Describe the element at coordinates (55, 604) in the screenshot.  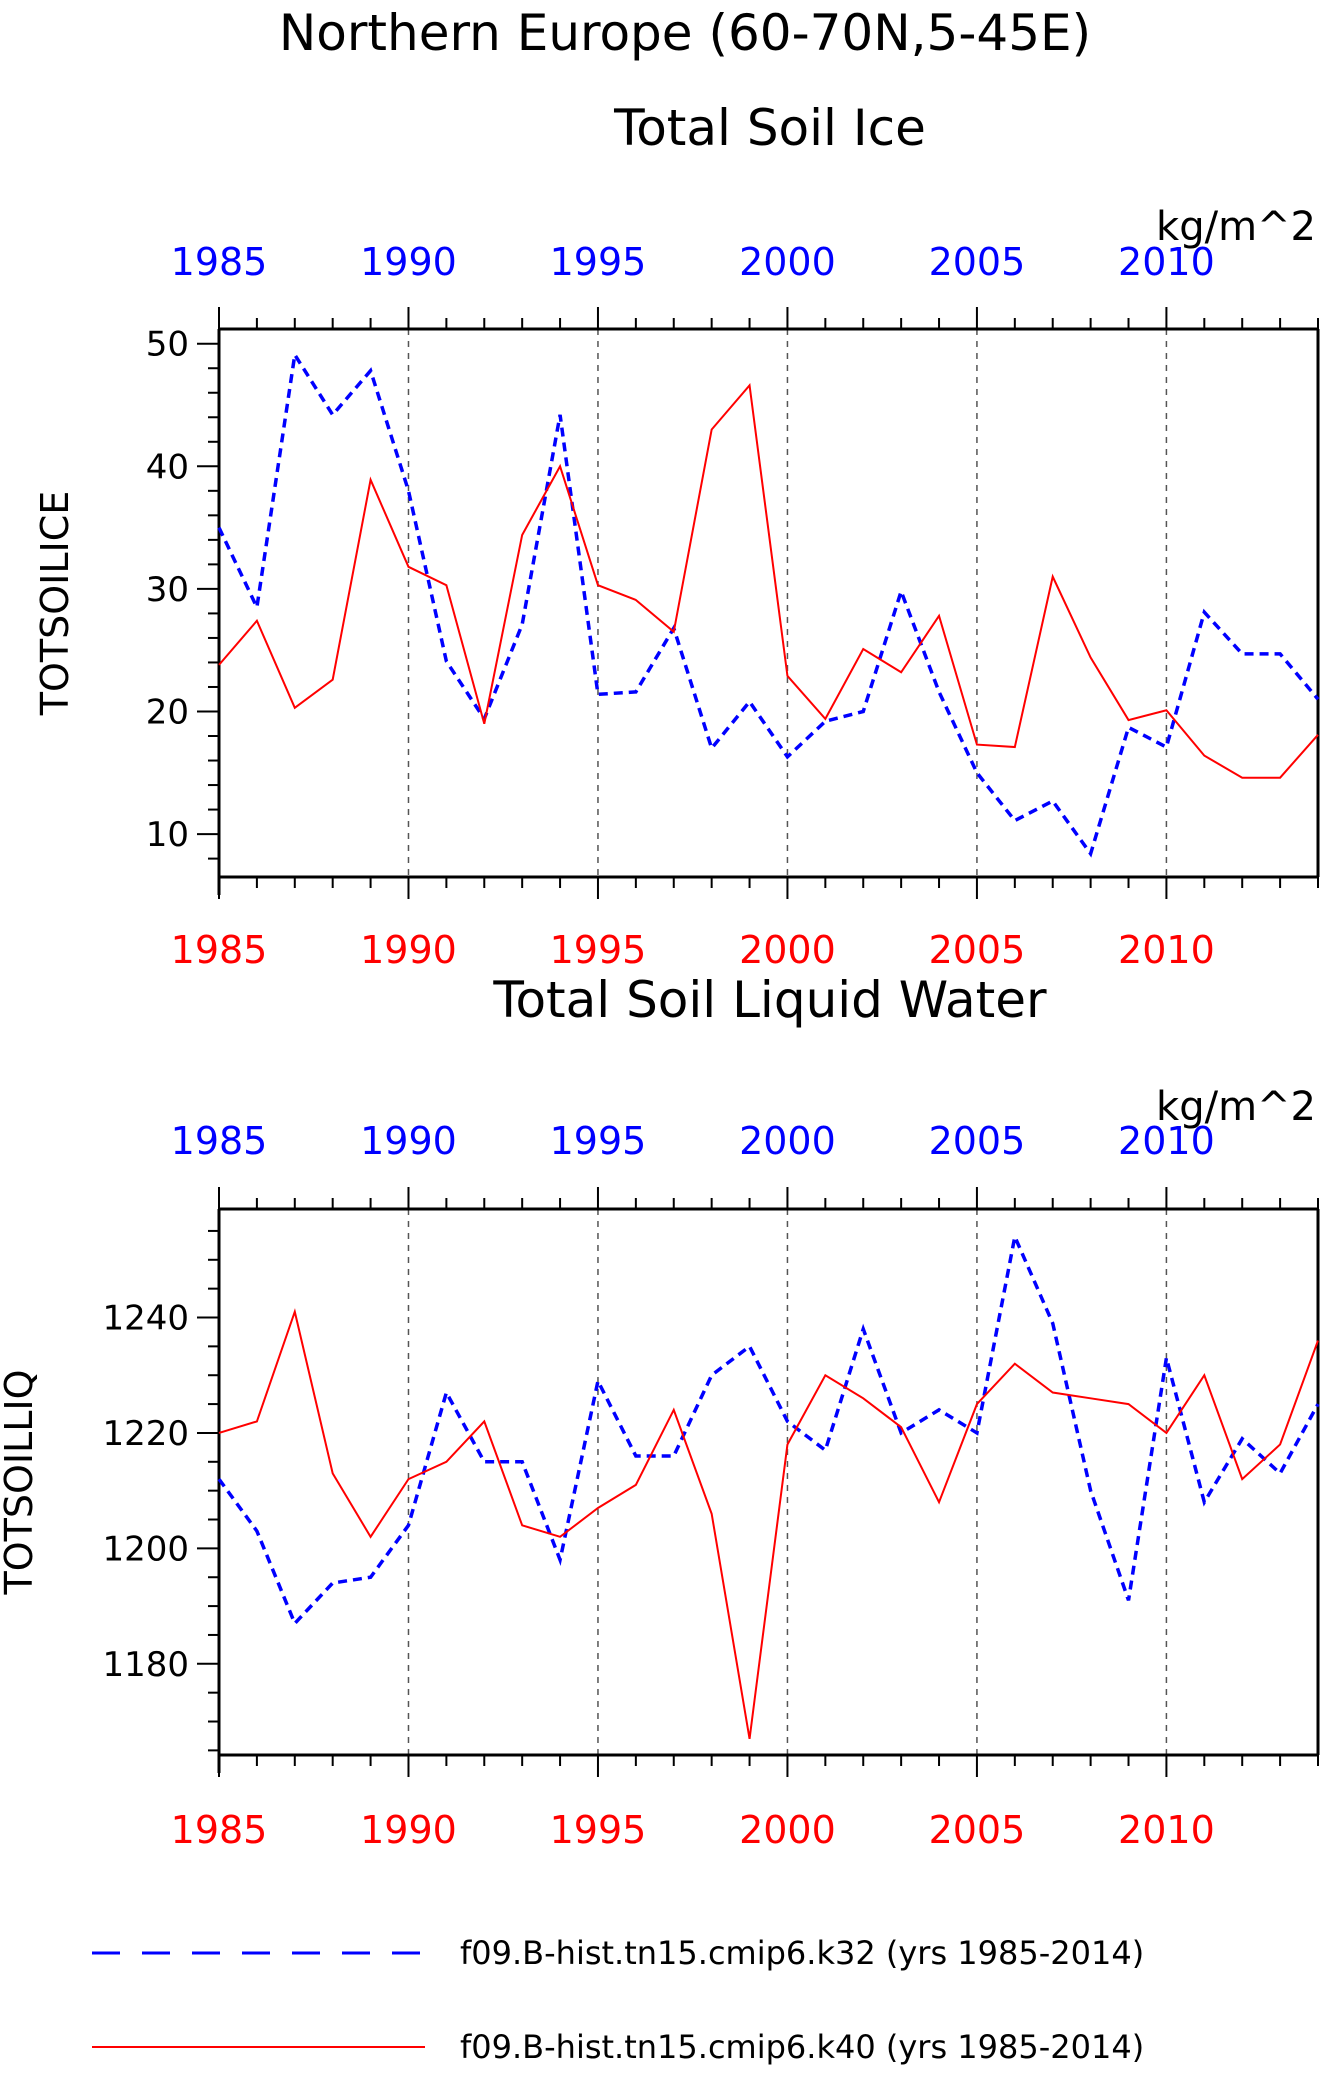
I see `y-axis-label: TOTSOILICE` at that location.